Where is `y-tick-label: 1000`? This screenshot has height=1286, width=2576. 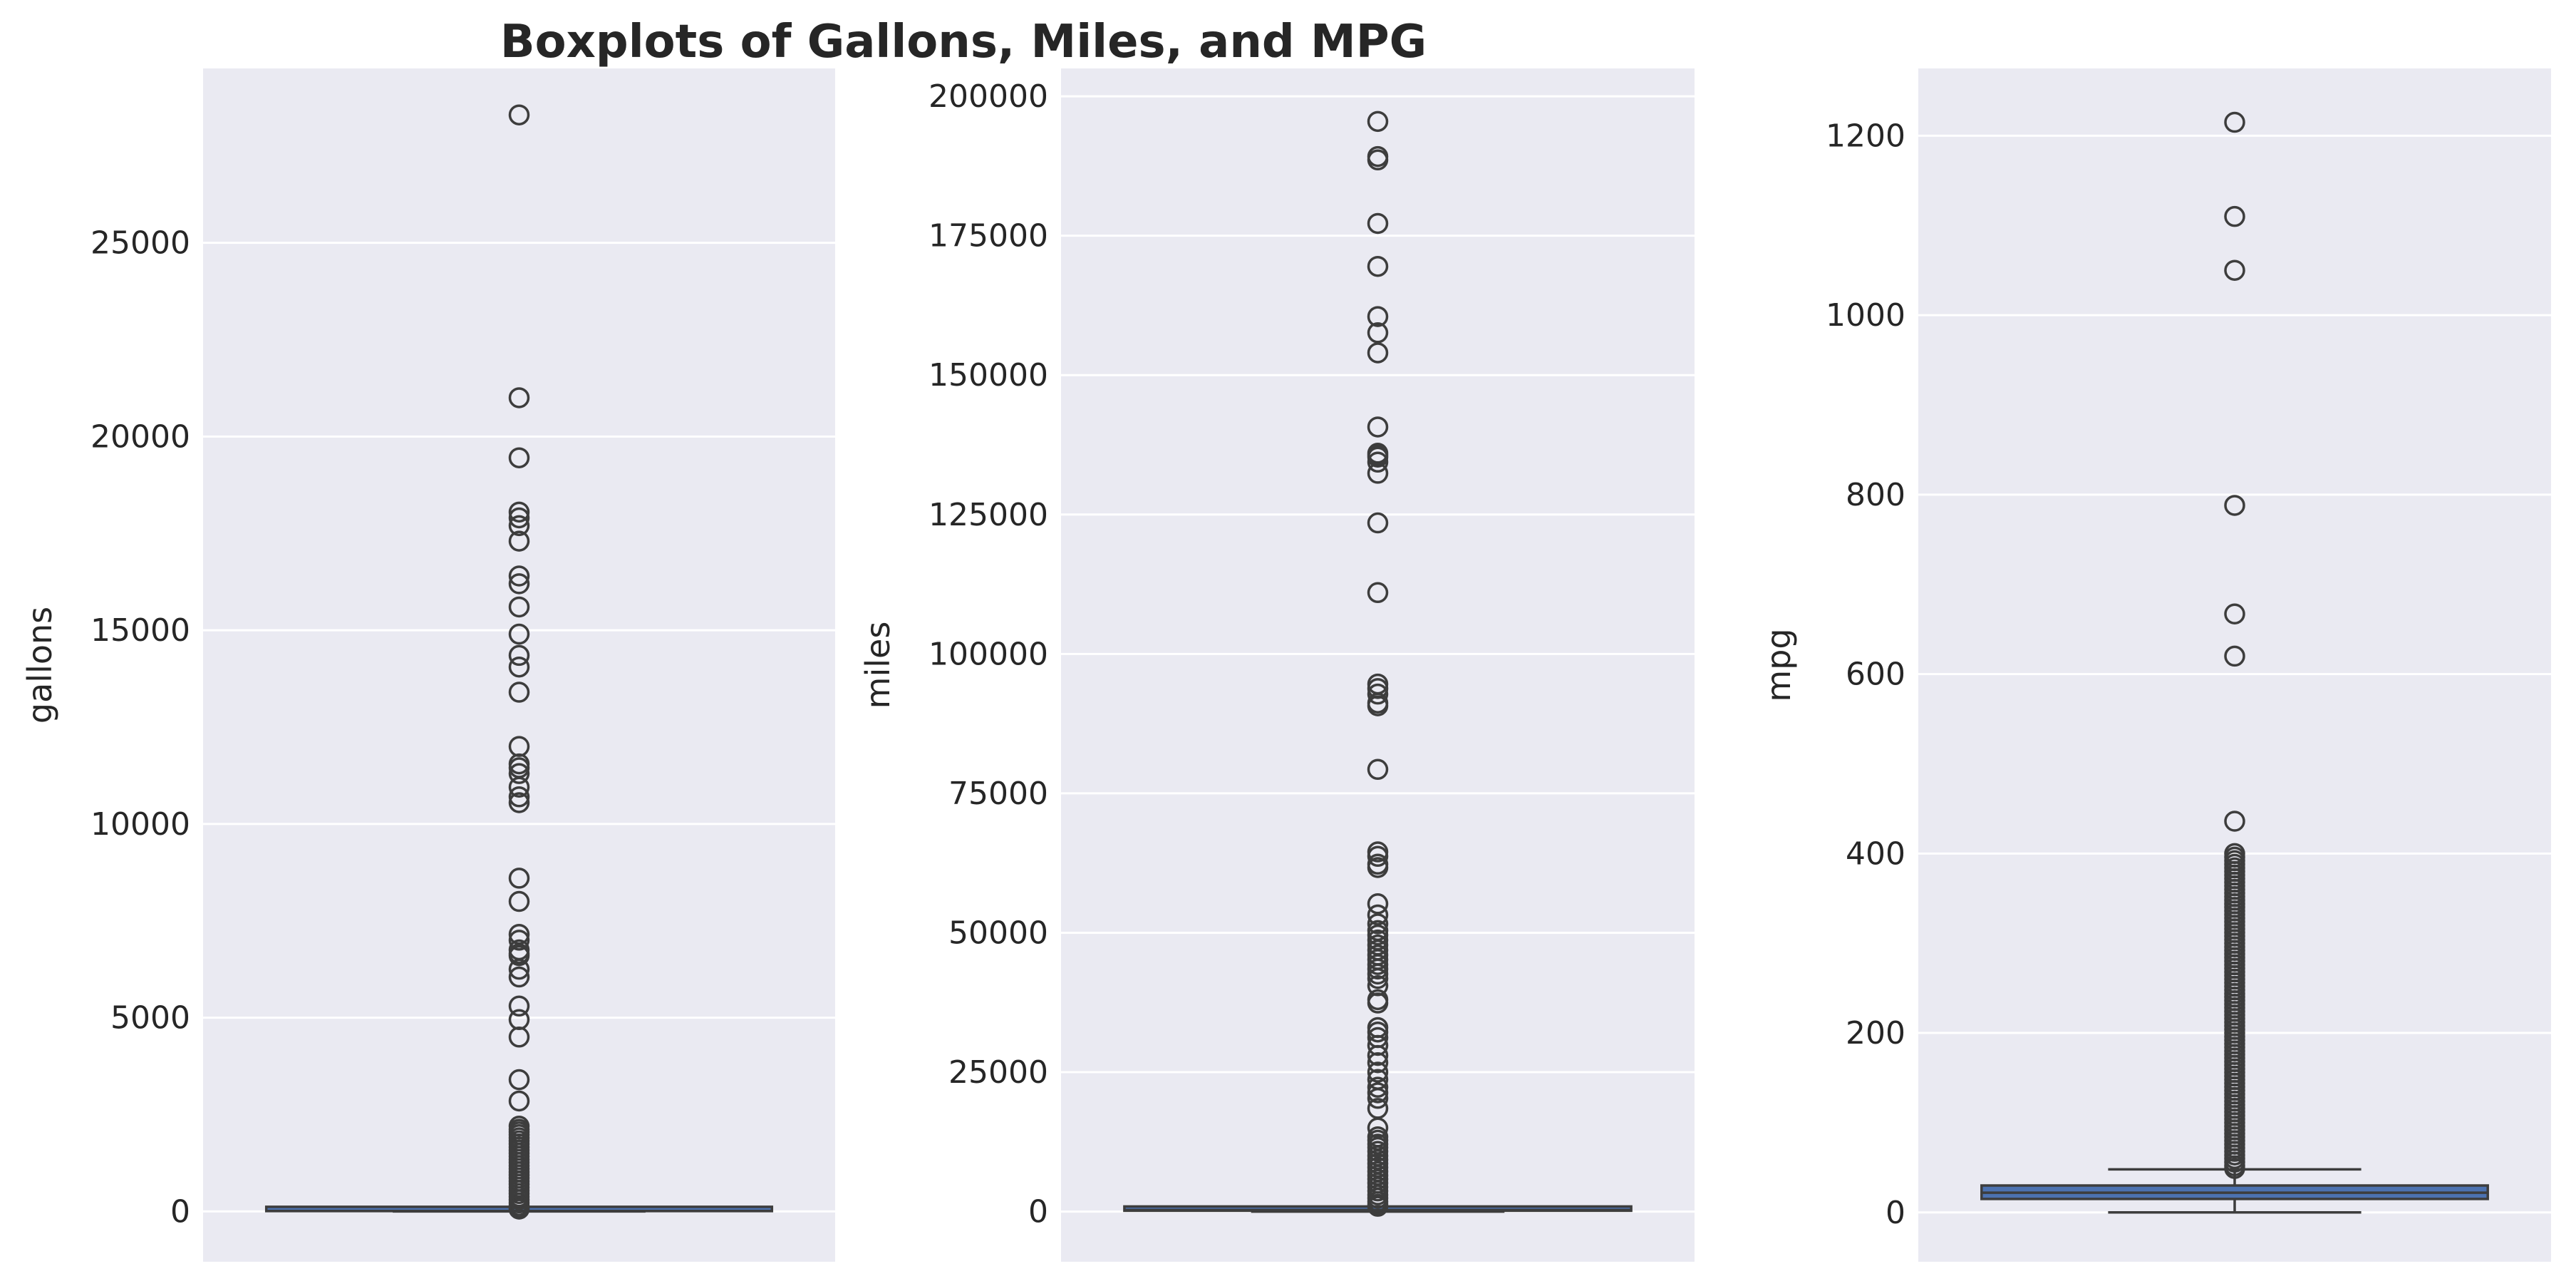 y-tick-label: 1000 is located at coordinates (1866, 315).